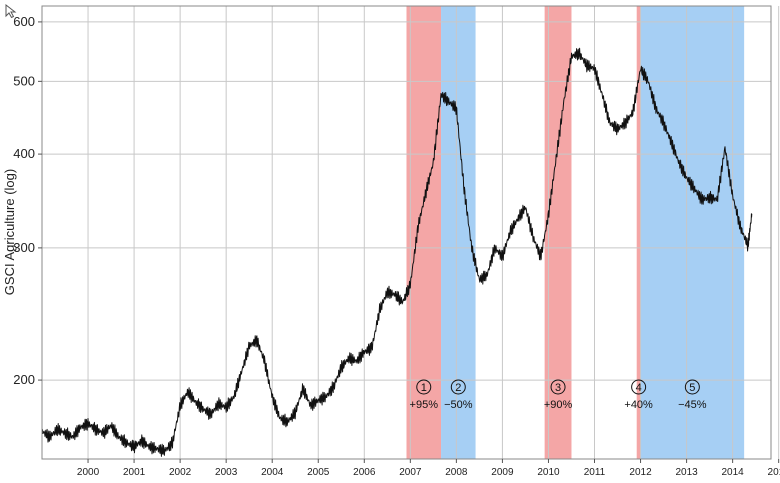  I want to click on x-tick-label: 2005, so click(318, 472).